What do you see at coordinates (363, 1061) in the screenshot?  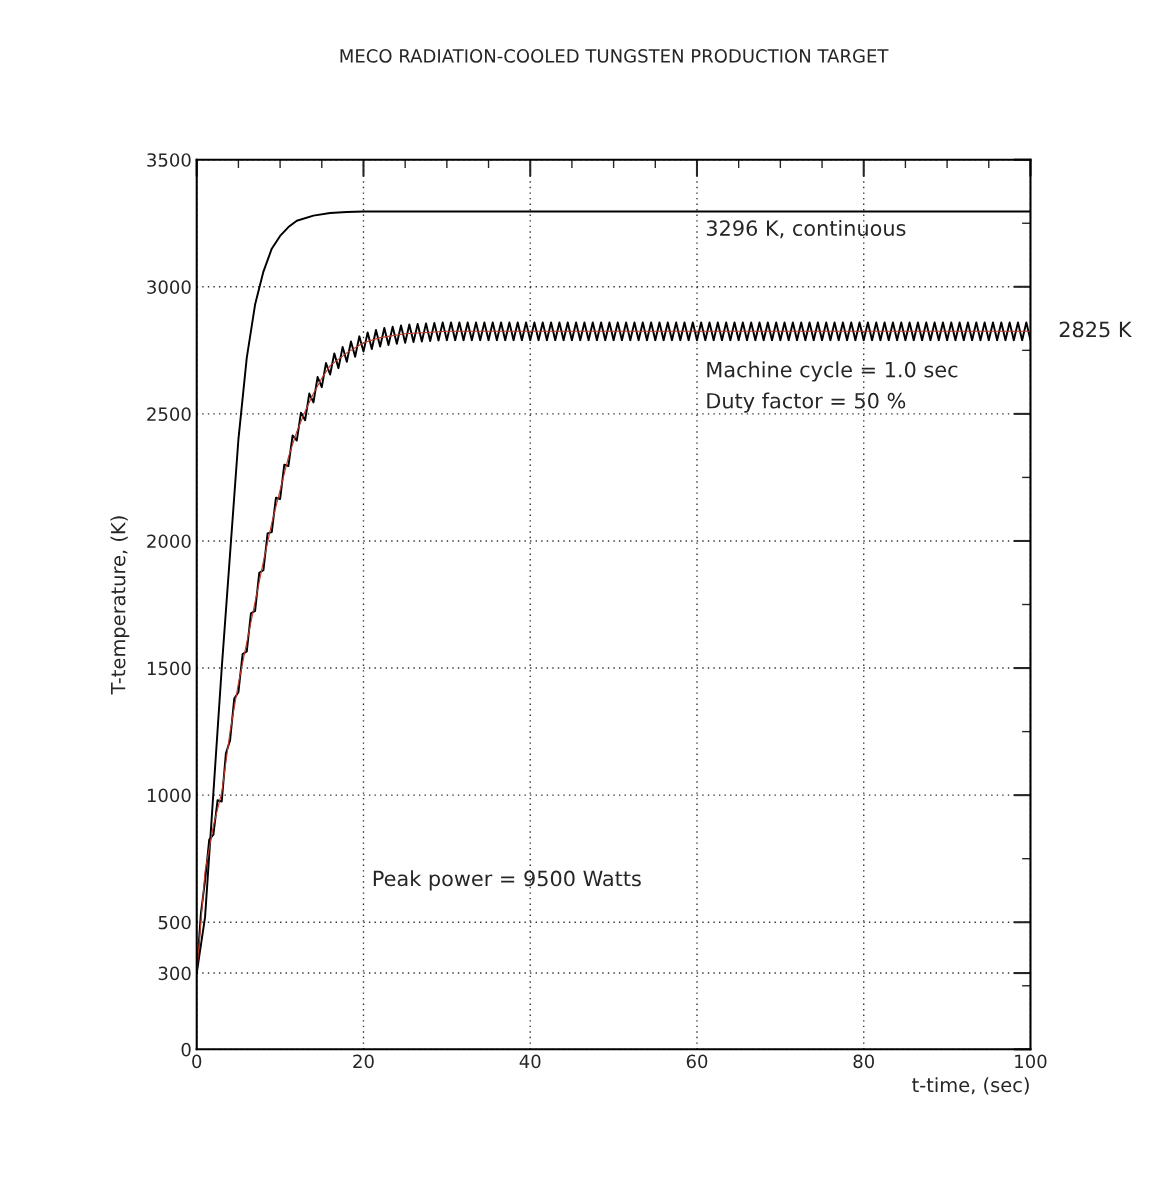 I see `x-tick-label: 20` at bounding box center [363, 1061].